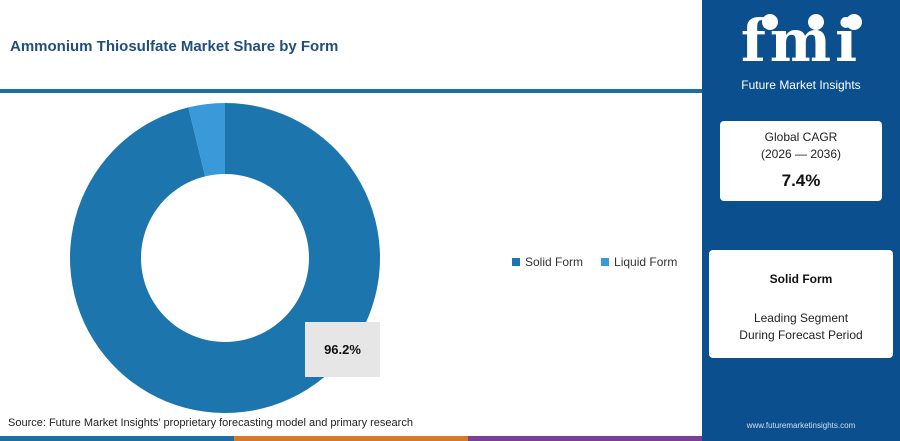 The width and height of the screenshot is (900, 441). Describe the element at coordinates (206, 140) in the screenshot. I see `donut-slice-liquid-form` at that location.